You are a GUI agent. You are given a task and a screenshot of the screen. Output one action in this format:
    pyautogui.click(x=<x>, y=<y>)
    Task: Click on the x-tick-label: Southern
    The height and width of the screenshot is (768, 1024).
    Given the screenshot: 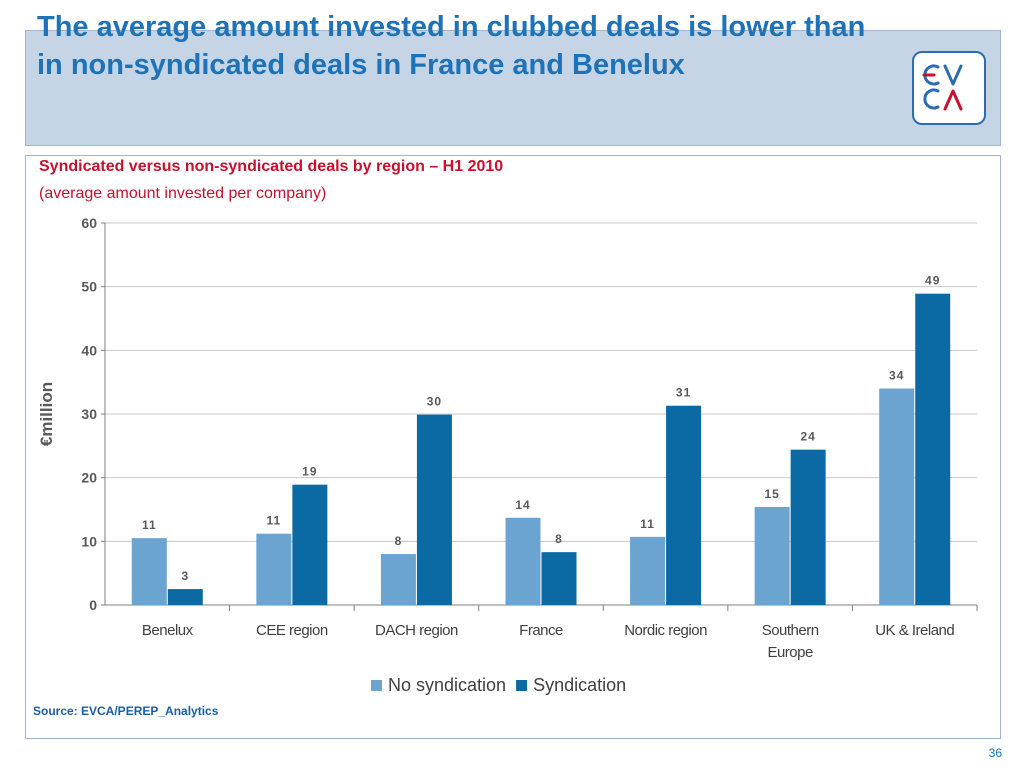 What is the action you would take?
    pyautogui.click(x=790, y=630)
    